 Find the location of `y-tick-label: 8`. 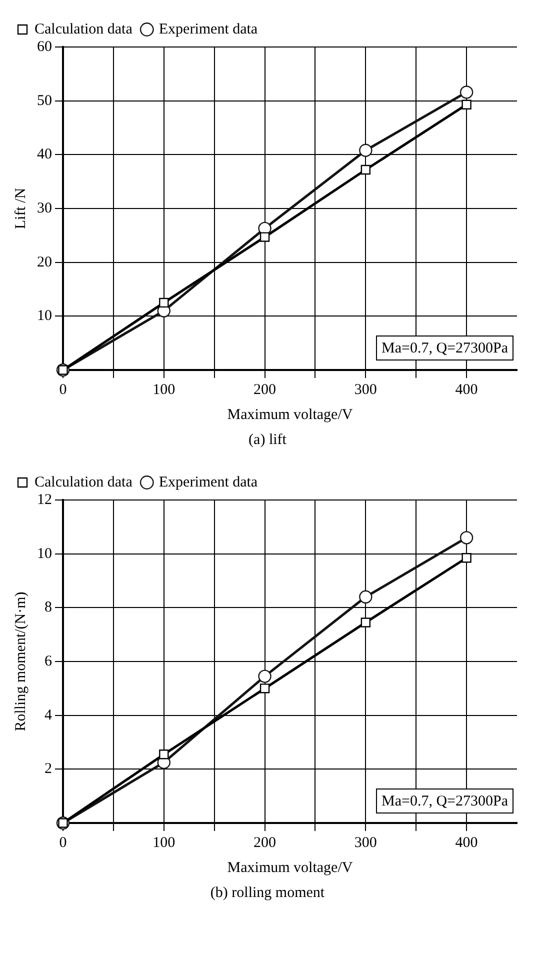

y-tick-label: 8 is located at coordinates (48, 608).